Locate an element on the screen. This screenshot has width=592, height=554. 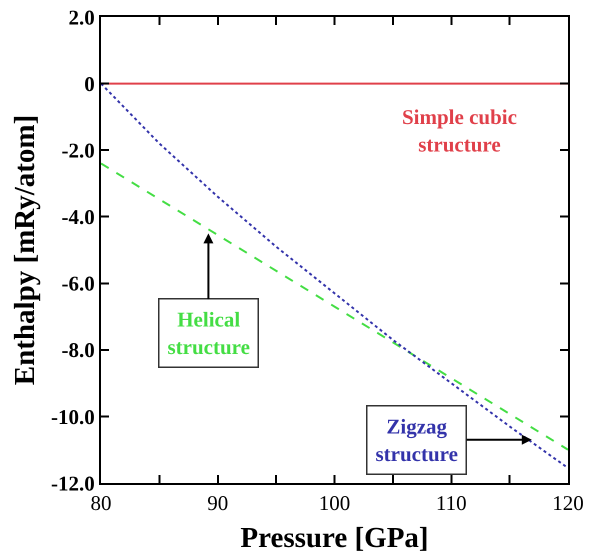
annotation: Simple cubic structure is located at coordinates (459, 130).